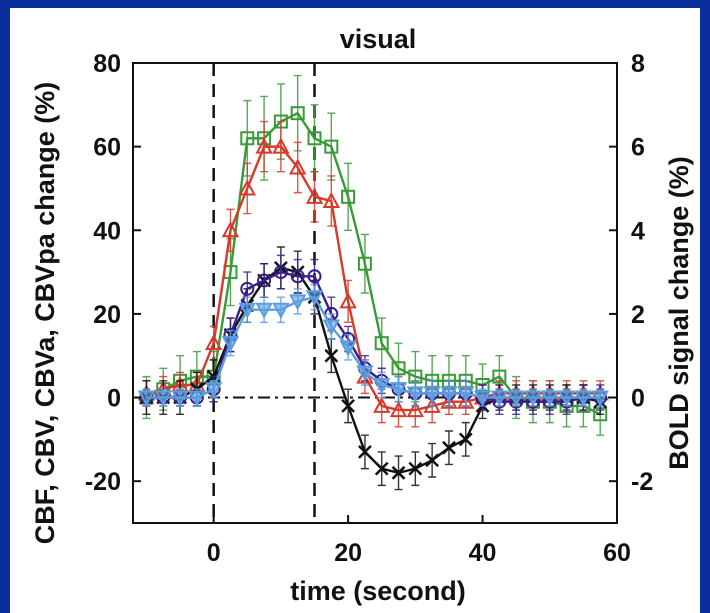  I want to click on y2-tick-label: 2, so click(638, 315).